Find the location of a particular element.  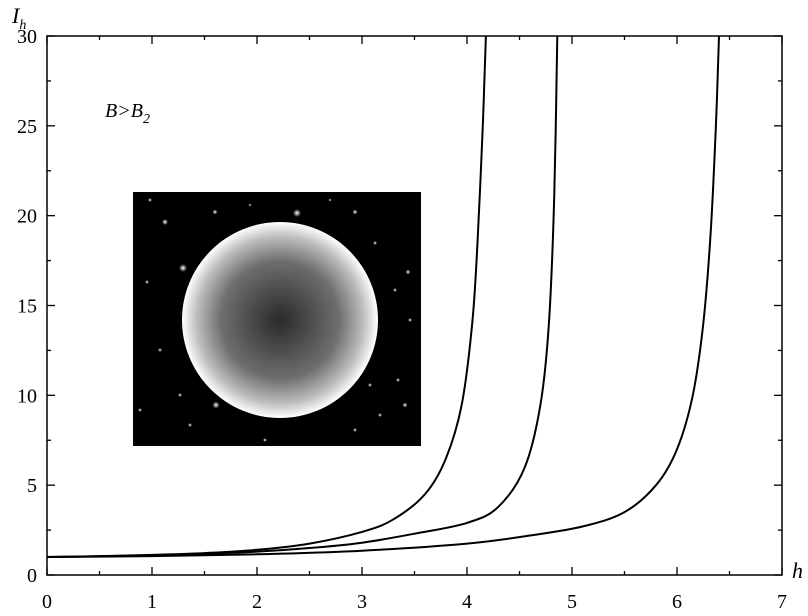

condition-annotation: B>B2 is located at coordinates (127, 113).